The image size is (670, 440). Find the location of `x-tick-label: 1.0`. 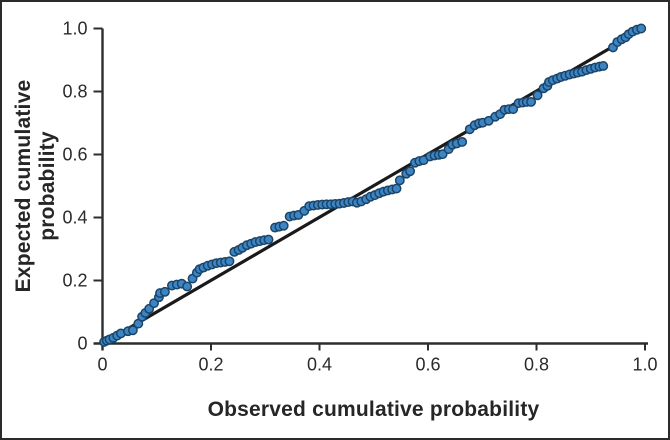

x-tick-label: 1.0 is located at coordinates (644, 365).